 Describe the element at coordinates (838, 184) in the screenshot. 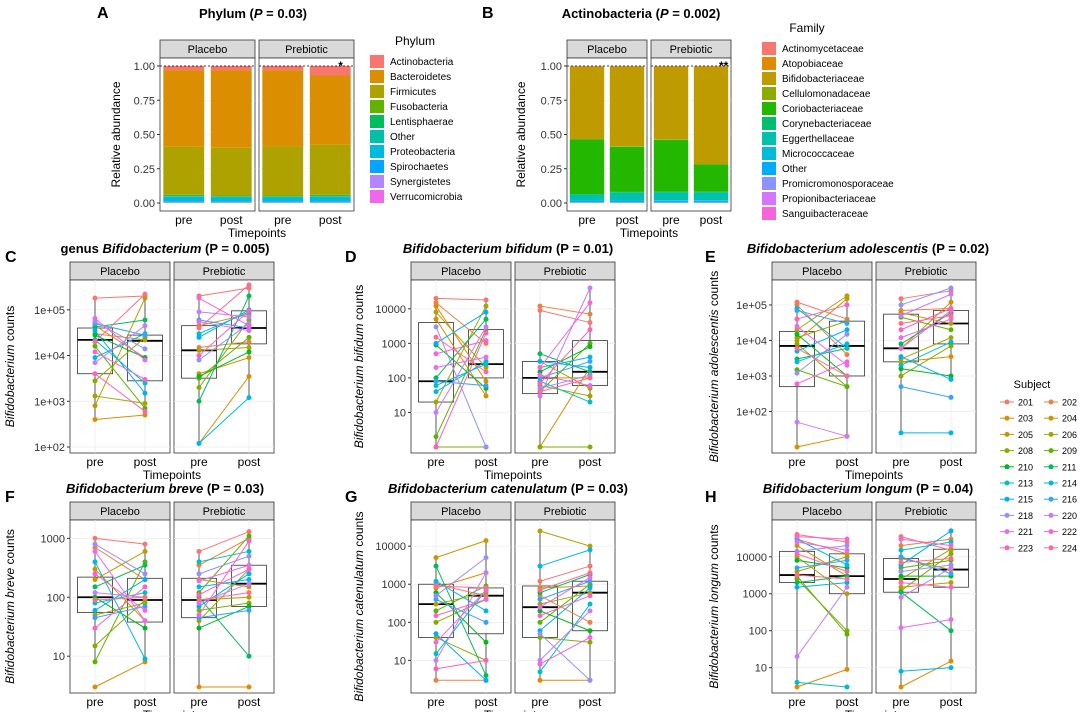

I see `legend-label: Promicromonosporaceae` at that location.